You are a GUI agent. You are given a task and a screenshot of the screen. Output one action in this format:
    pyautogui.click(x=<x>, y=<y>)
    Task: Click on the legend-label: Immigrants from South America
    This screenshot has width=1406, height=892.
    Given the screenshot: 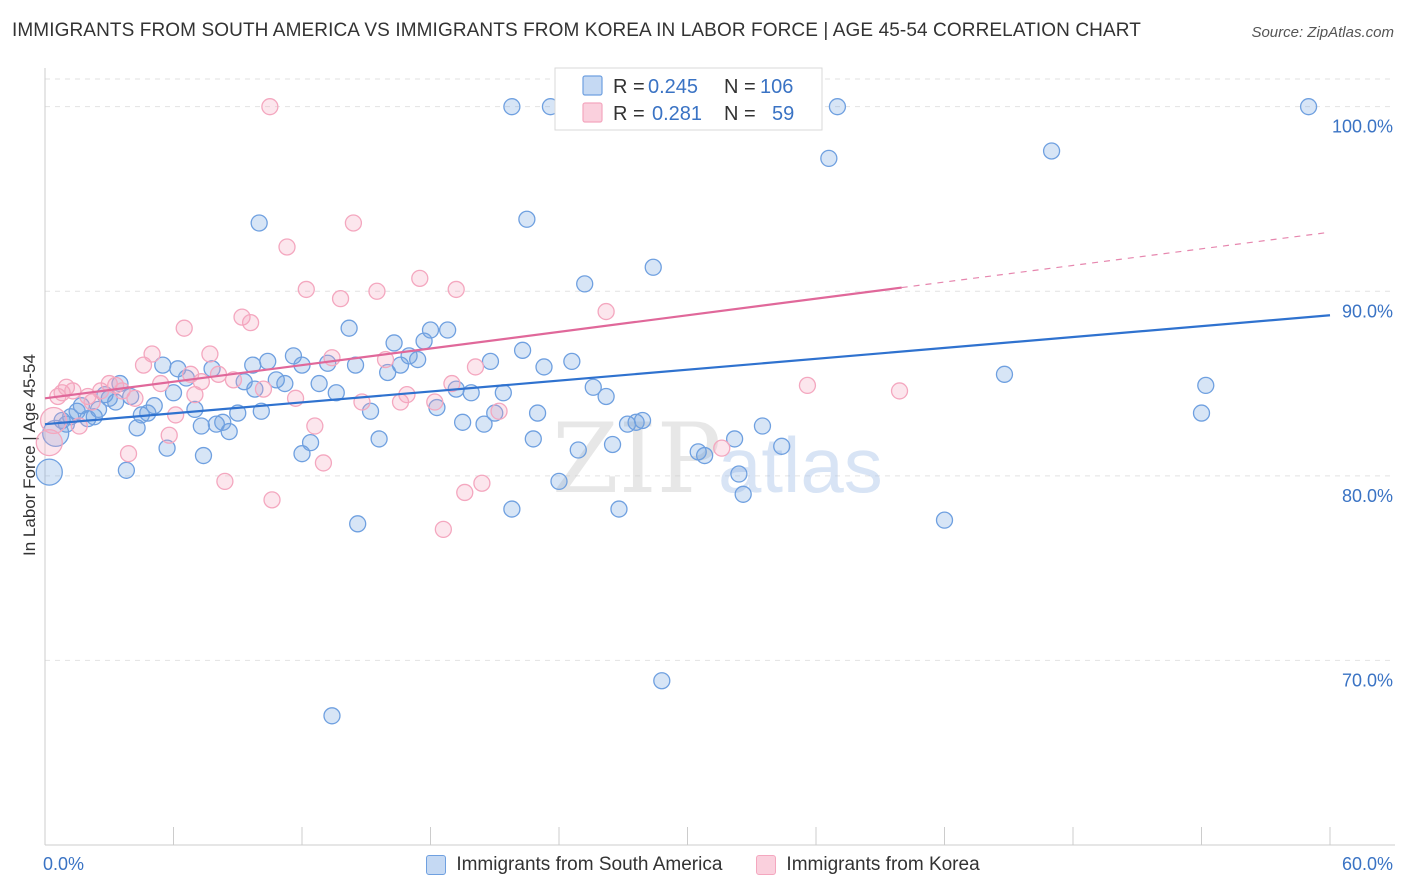 What is the action you would take?
    pyautogui.click(x=589, y=864)
    